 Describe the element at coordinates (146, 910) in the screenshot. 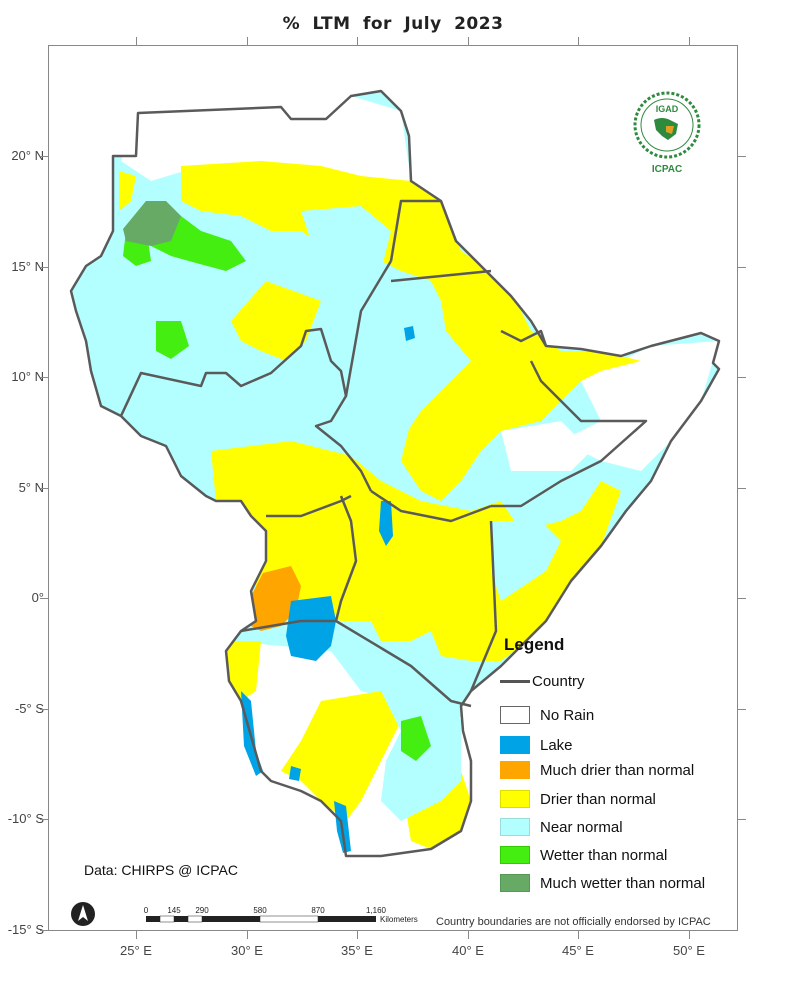

I see `scale-label: 0` at that location.